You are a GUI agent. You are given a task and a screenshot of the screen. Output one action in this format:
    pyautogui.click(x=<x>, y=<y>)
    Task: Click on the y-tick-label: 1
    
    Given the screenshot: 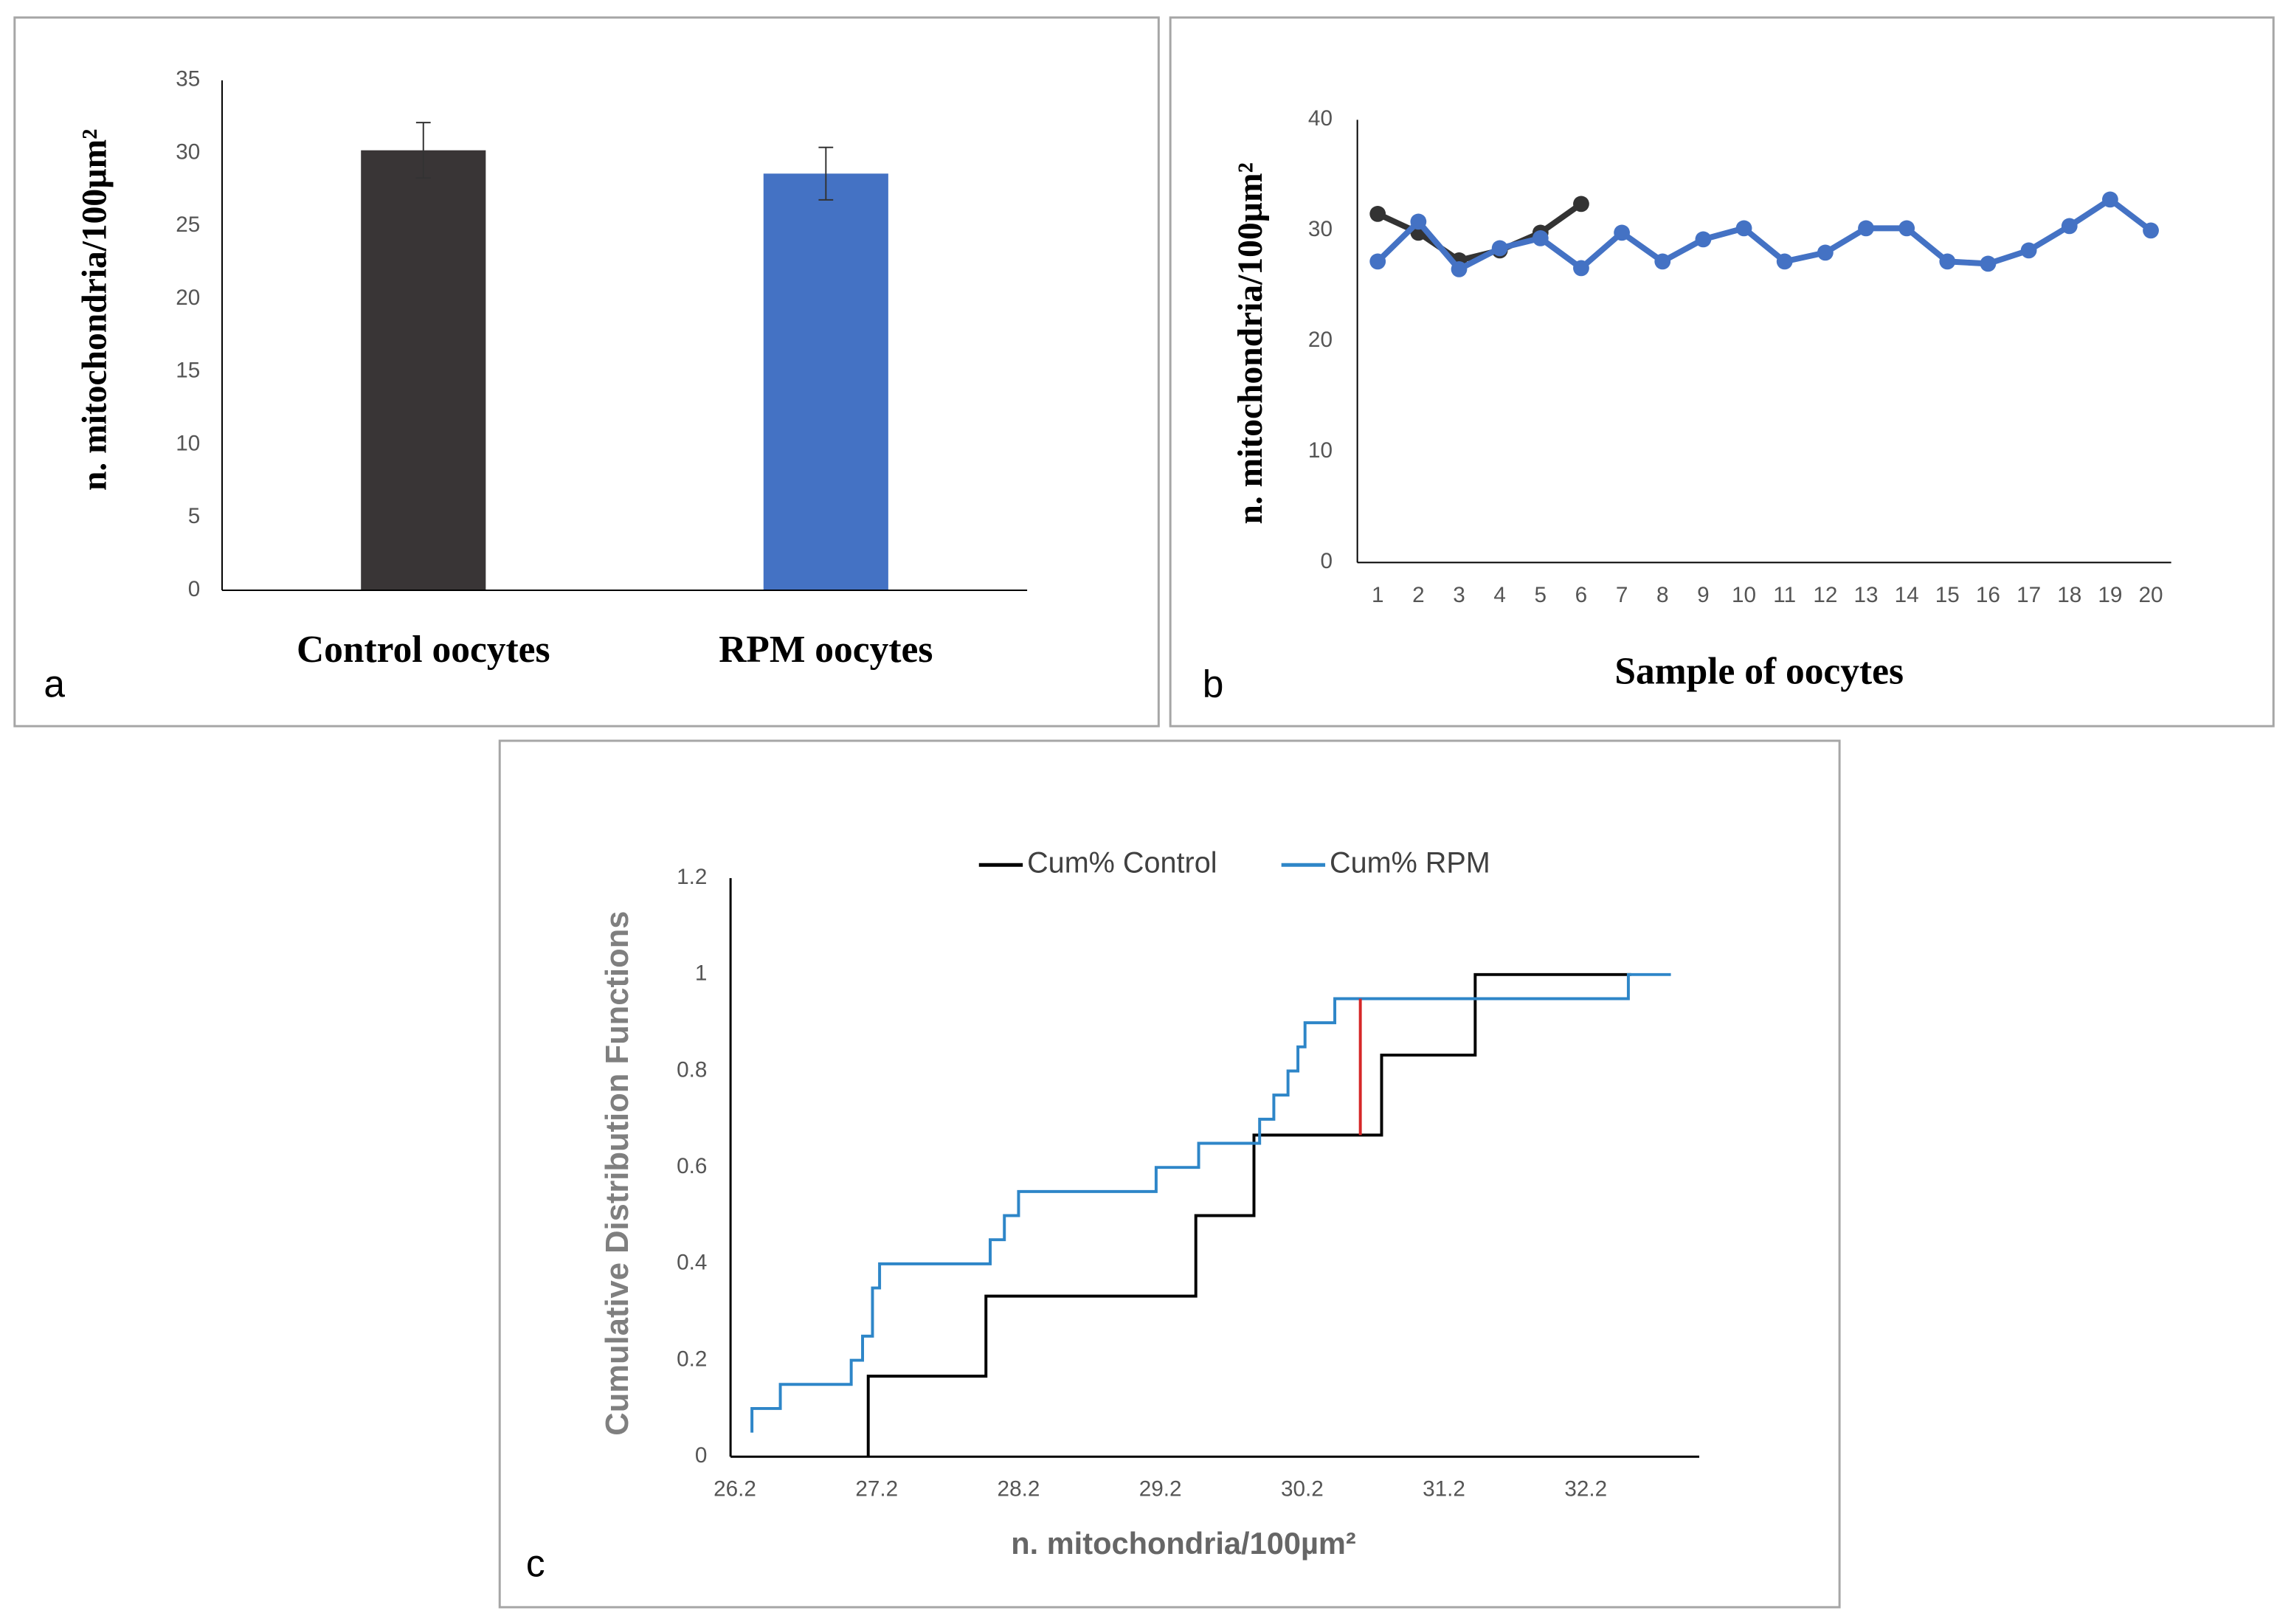 What is the action you would take?
    pyautogui.click(x=701, y=974)
    